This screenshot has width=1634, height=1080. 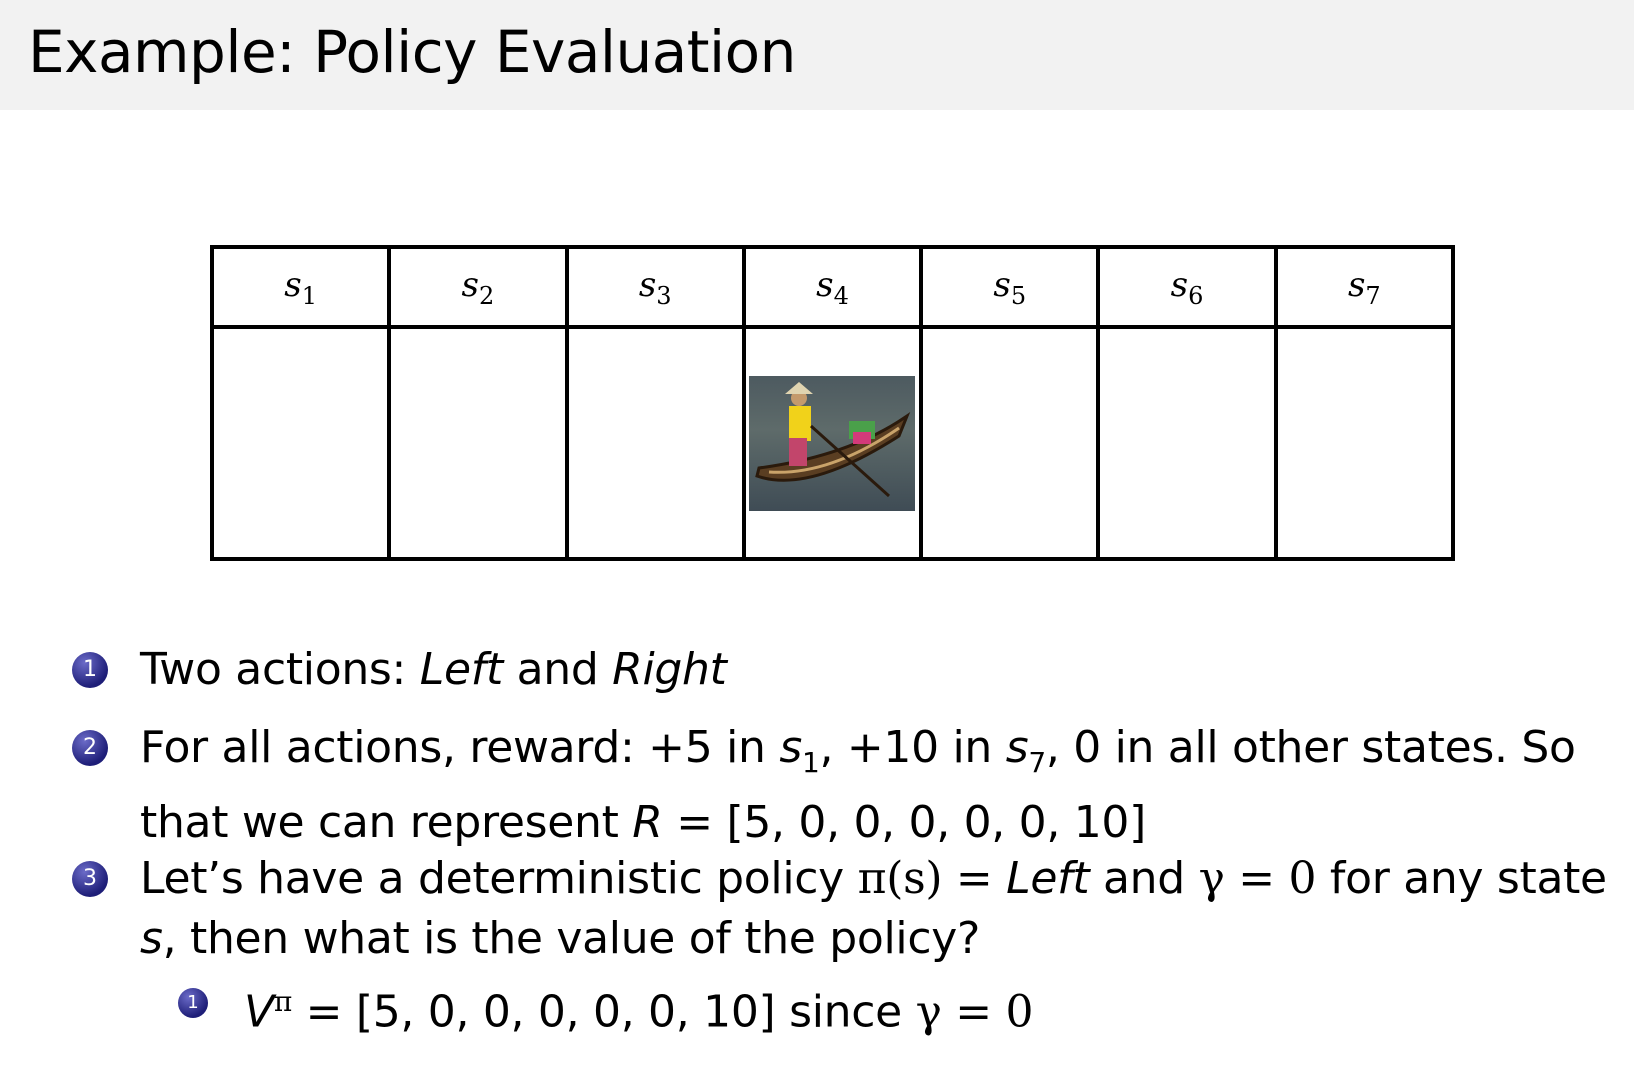 What do you see at coordinates (433, 669) in the screenshot?
I see `bullet-item-1: Two actions: Left and Right` at bounding box center [433, 669].